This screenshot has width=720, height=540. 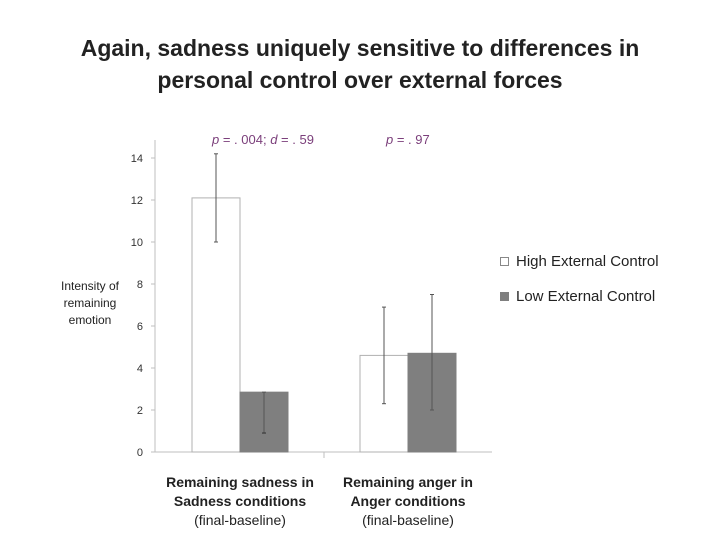 I want to click on y-tick-label: 10, so click(x=137, y=243).